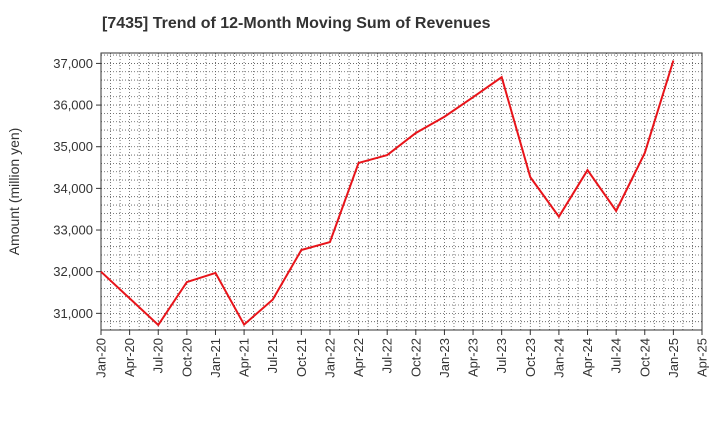  I want to click on x-tick-label: Jul-20, so click(158, 355).